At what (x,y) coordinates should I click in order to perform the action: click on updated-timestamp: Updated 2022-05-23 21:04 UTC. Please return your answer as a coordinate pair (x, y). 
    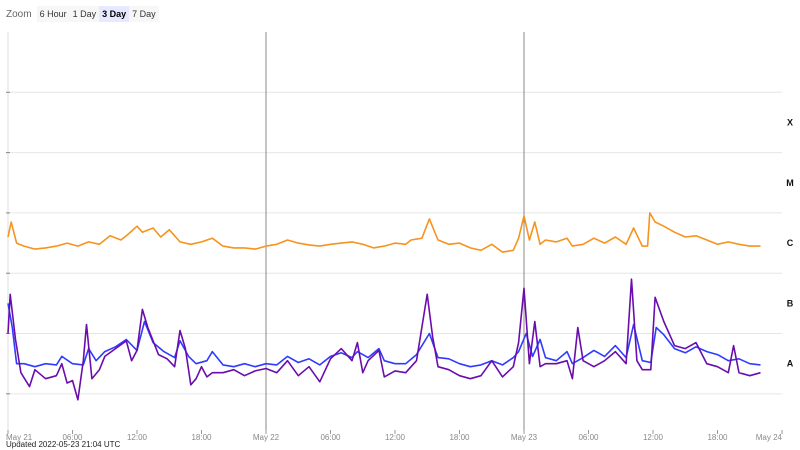
    Looking at the image, I should click on (63, 444).